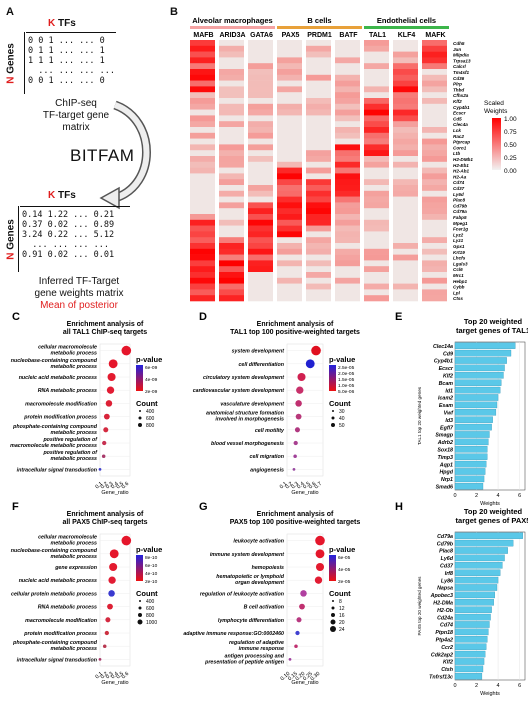  What do you see at coordinates (149, 549) in the screenshot?
I see `pvalue-legend-title: p-value` at bounding box center [149, 549].